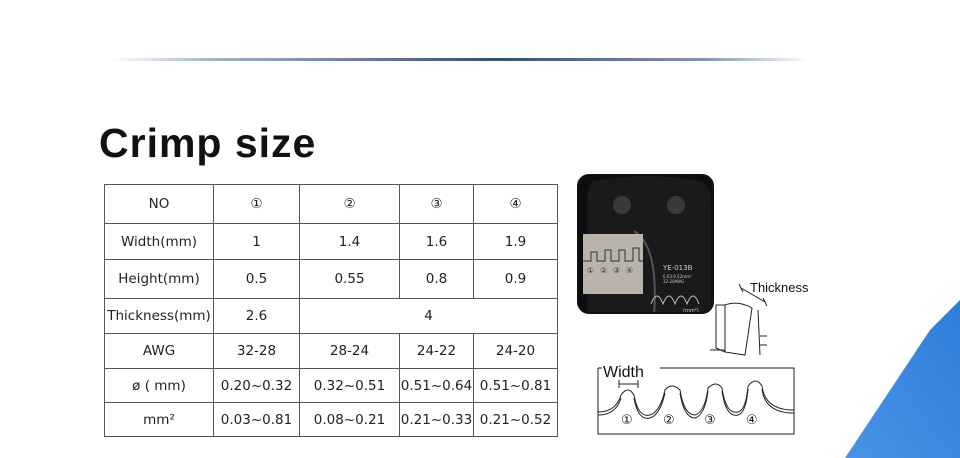 The image size is (960, 458). I want to click on cell: 0.8, so click(436, 279).